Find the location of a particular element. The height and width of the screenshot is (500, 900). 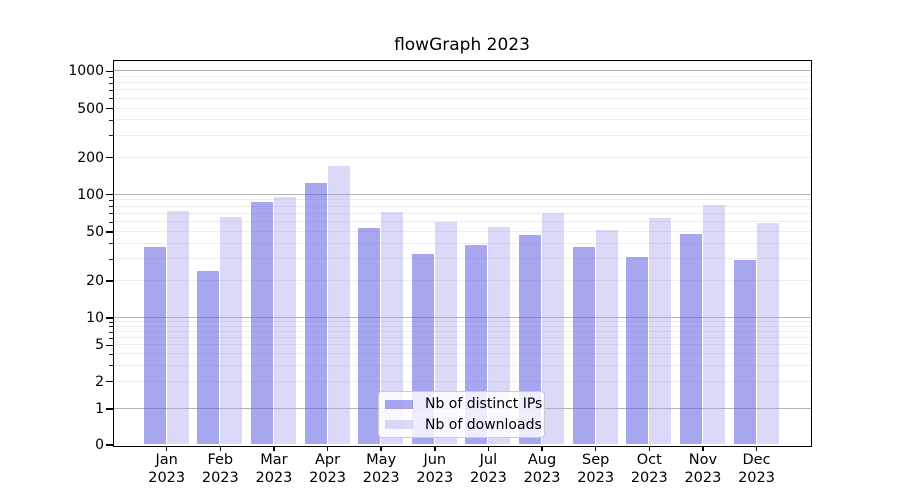

legend-label-distinct-ips: Nb of distinct IPs is located at coordinates (484, 404).